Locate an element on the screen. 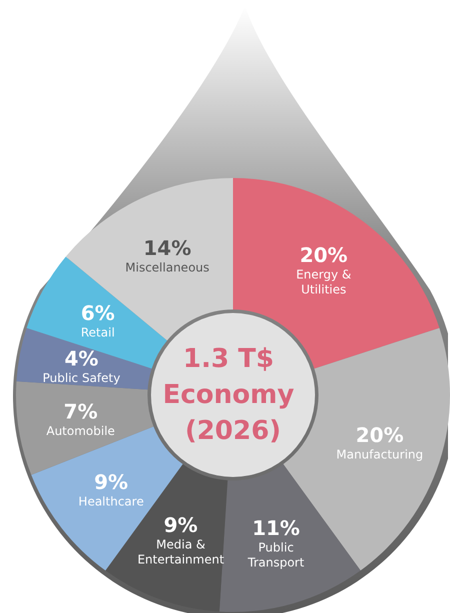 The height and width of the screenshot is (613, 450). slice-label: Public Safety is located at coordinates (81, 378).